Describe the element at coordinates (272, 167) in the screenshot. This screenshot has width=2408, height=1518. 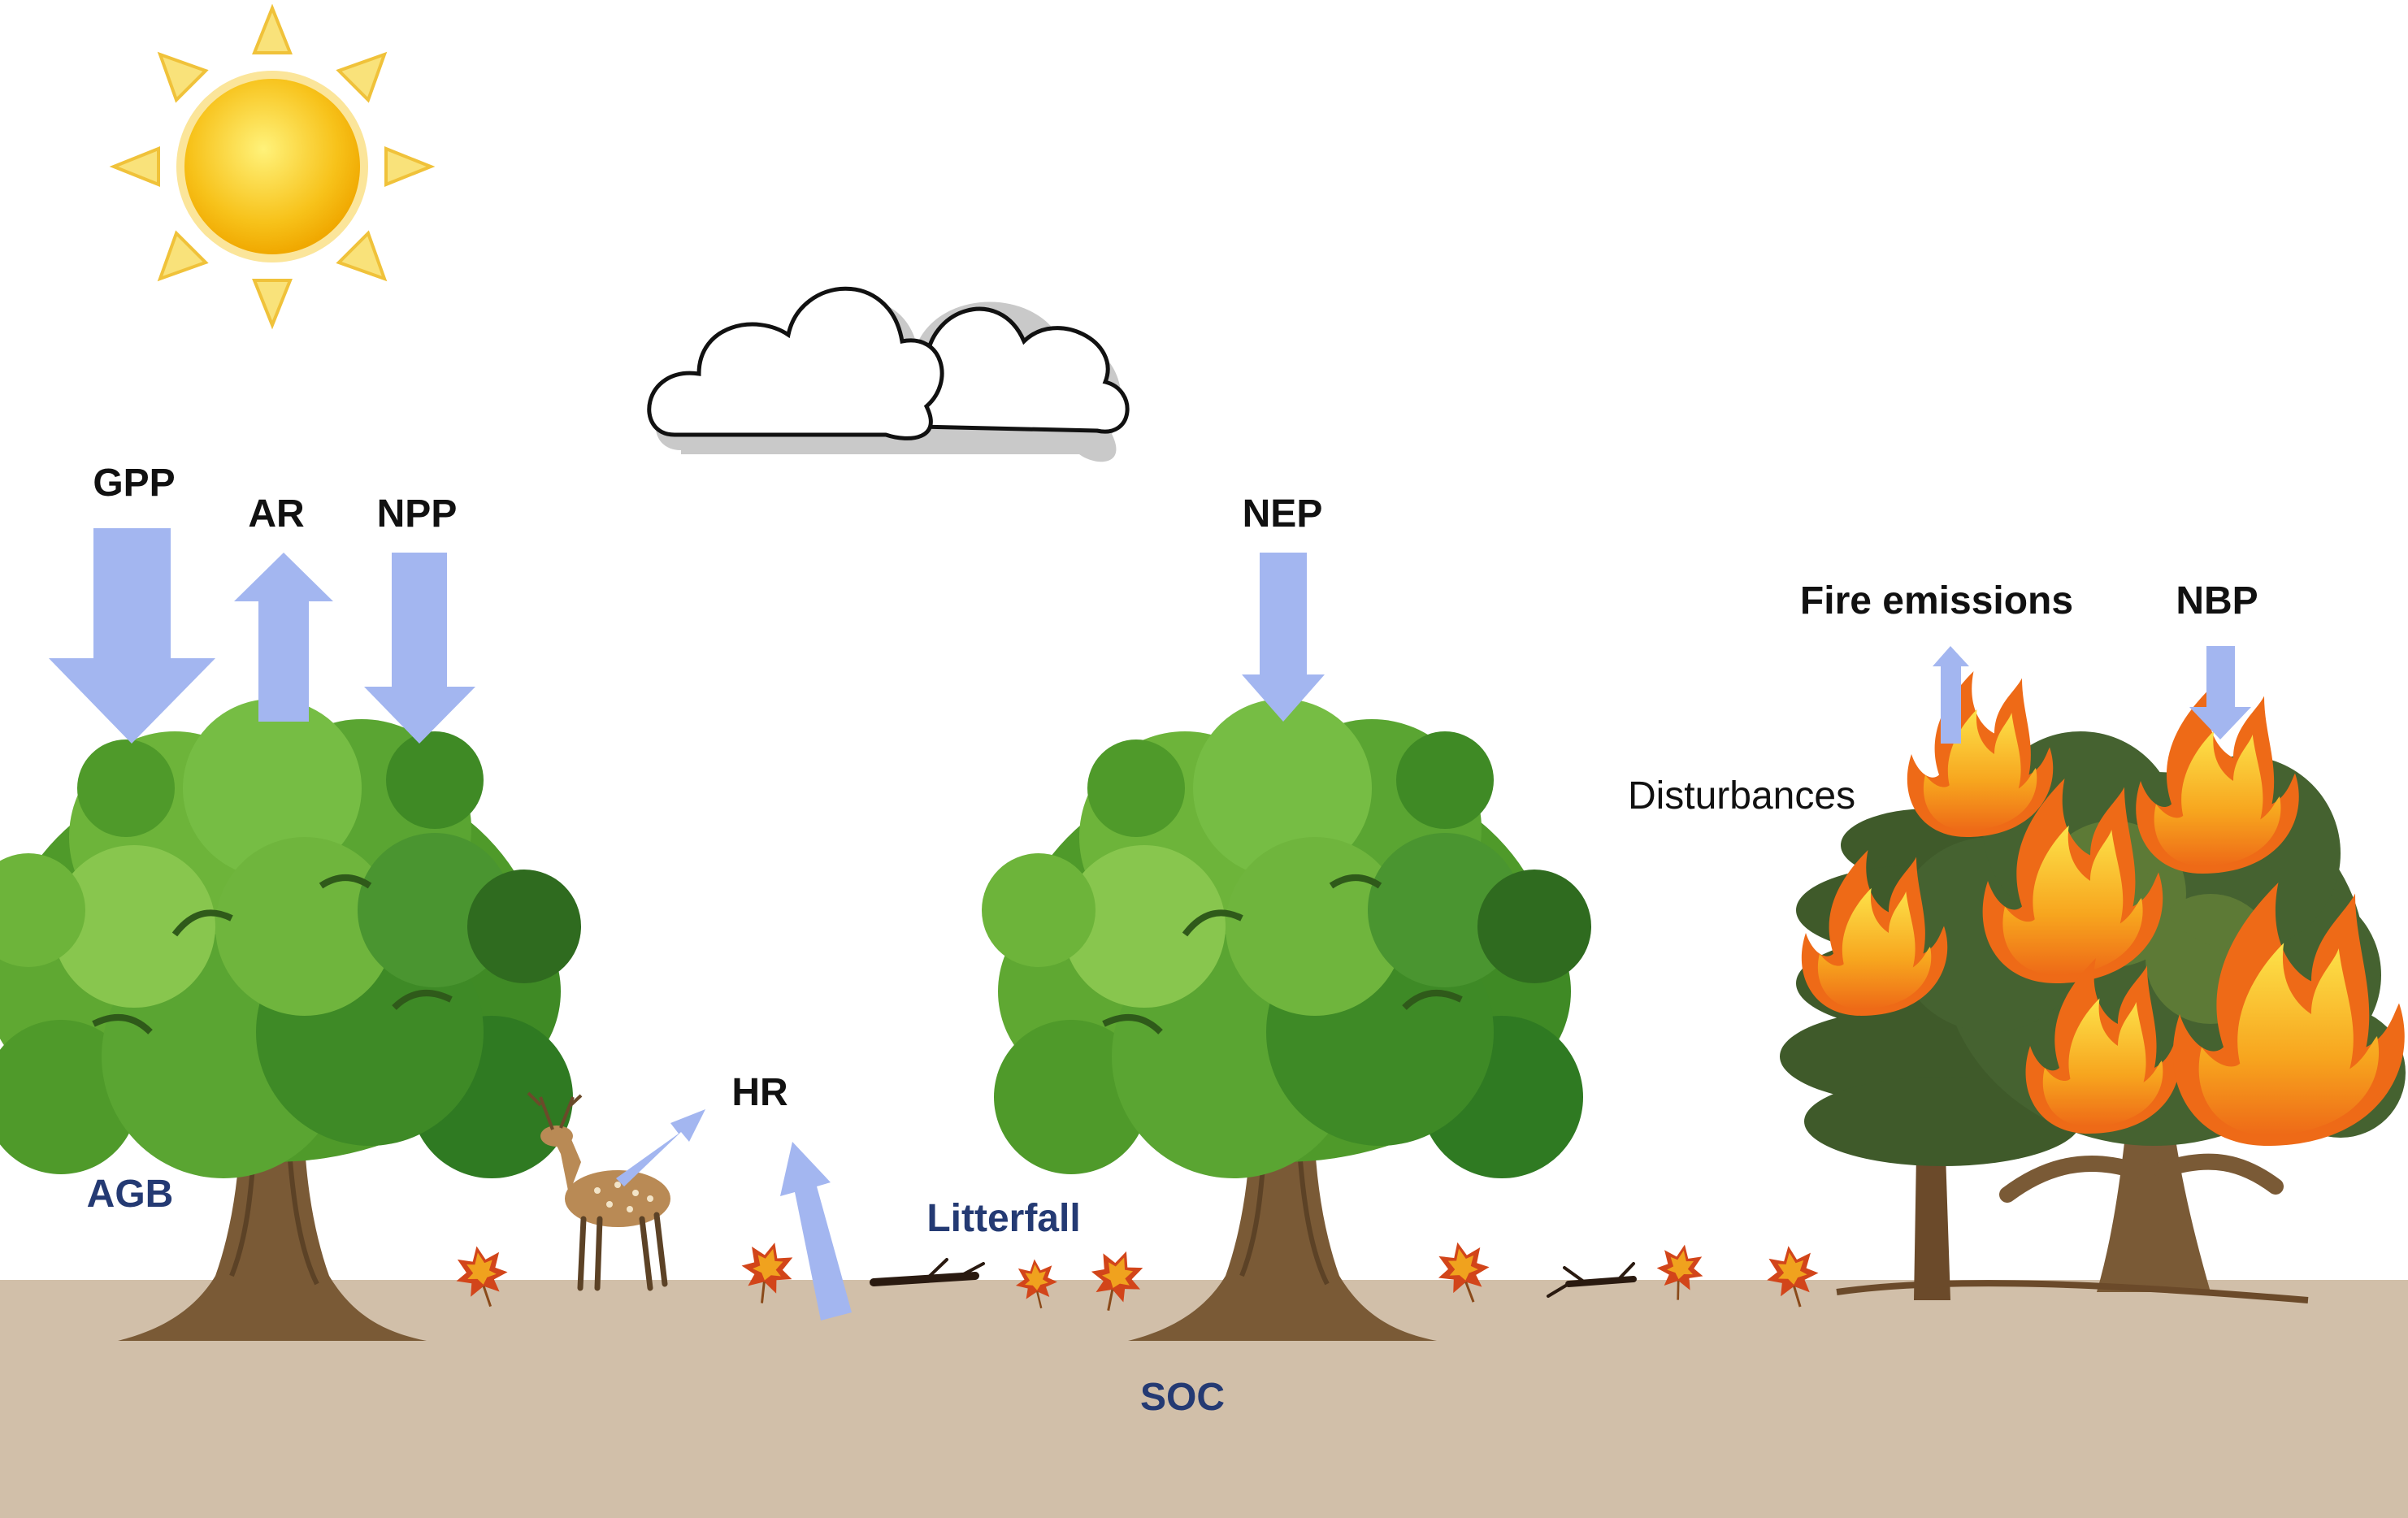
I see `sun-icon` at that location.